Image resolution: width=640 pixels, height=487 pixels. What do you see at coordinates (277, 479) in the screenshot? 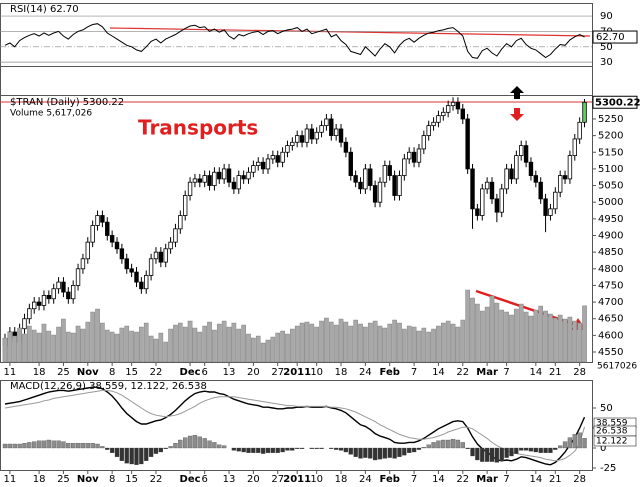
I see `x-tick-label: 27` at bounding box center [277, 479].